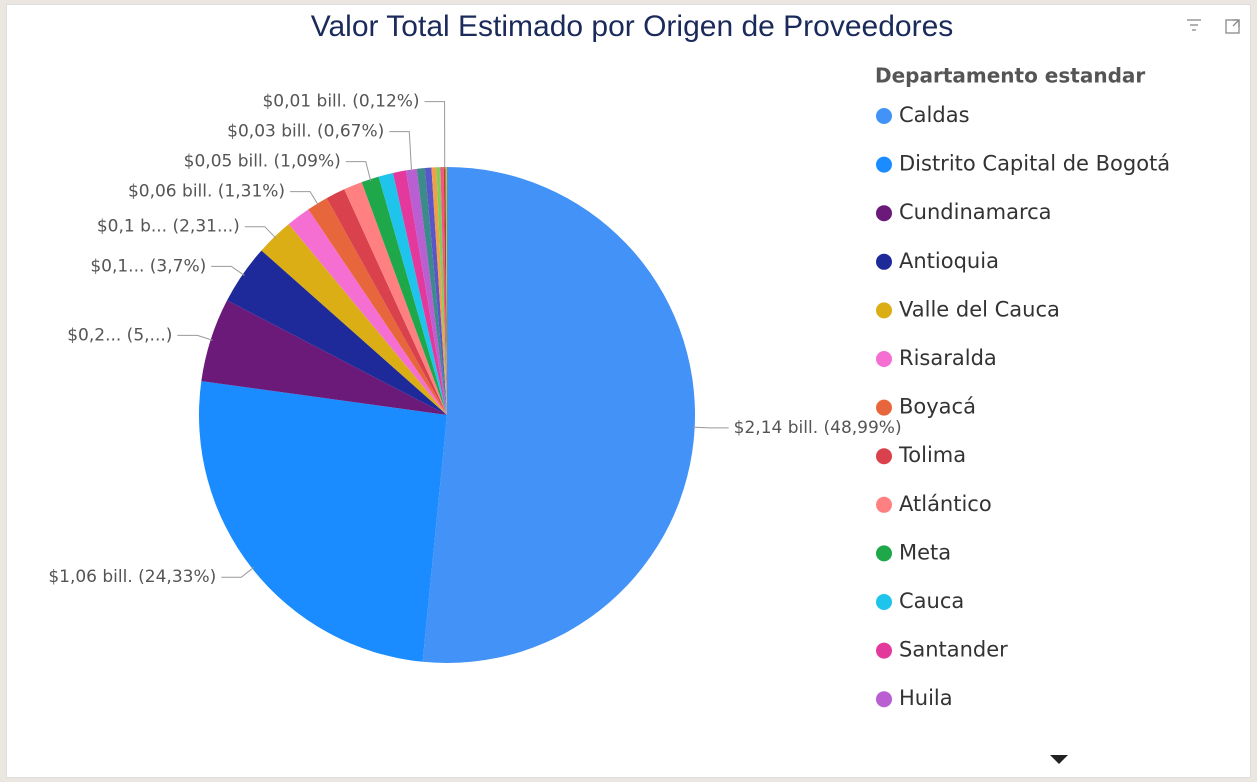  Describe the element at coordinates (948, 358) in the screenshot. I see `legend-label: Risaralda` at that location.